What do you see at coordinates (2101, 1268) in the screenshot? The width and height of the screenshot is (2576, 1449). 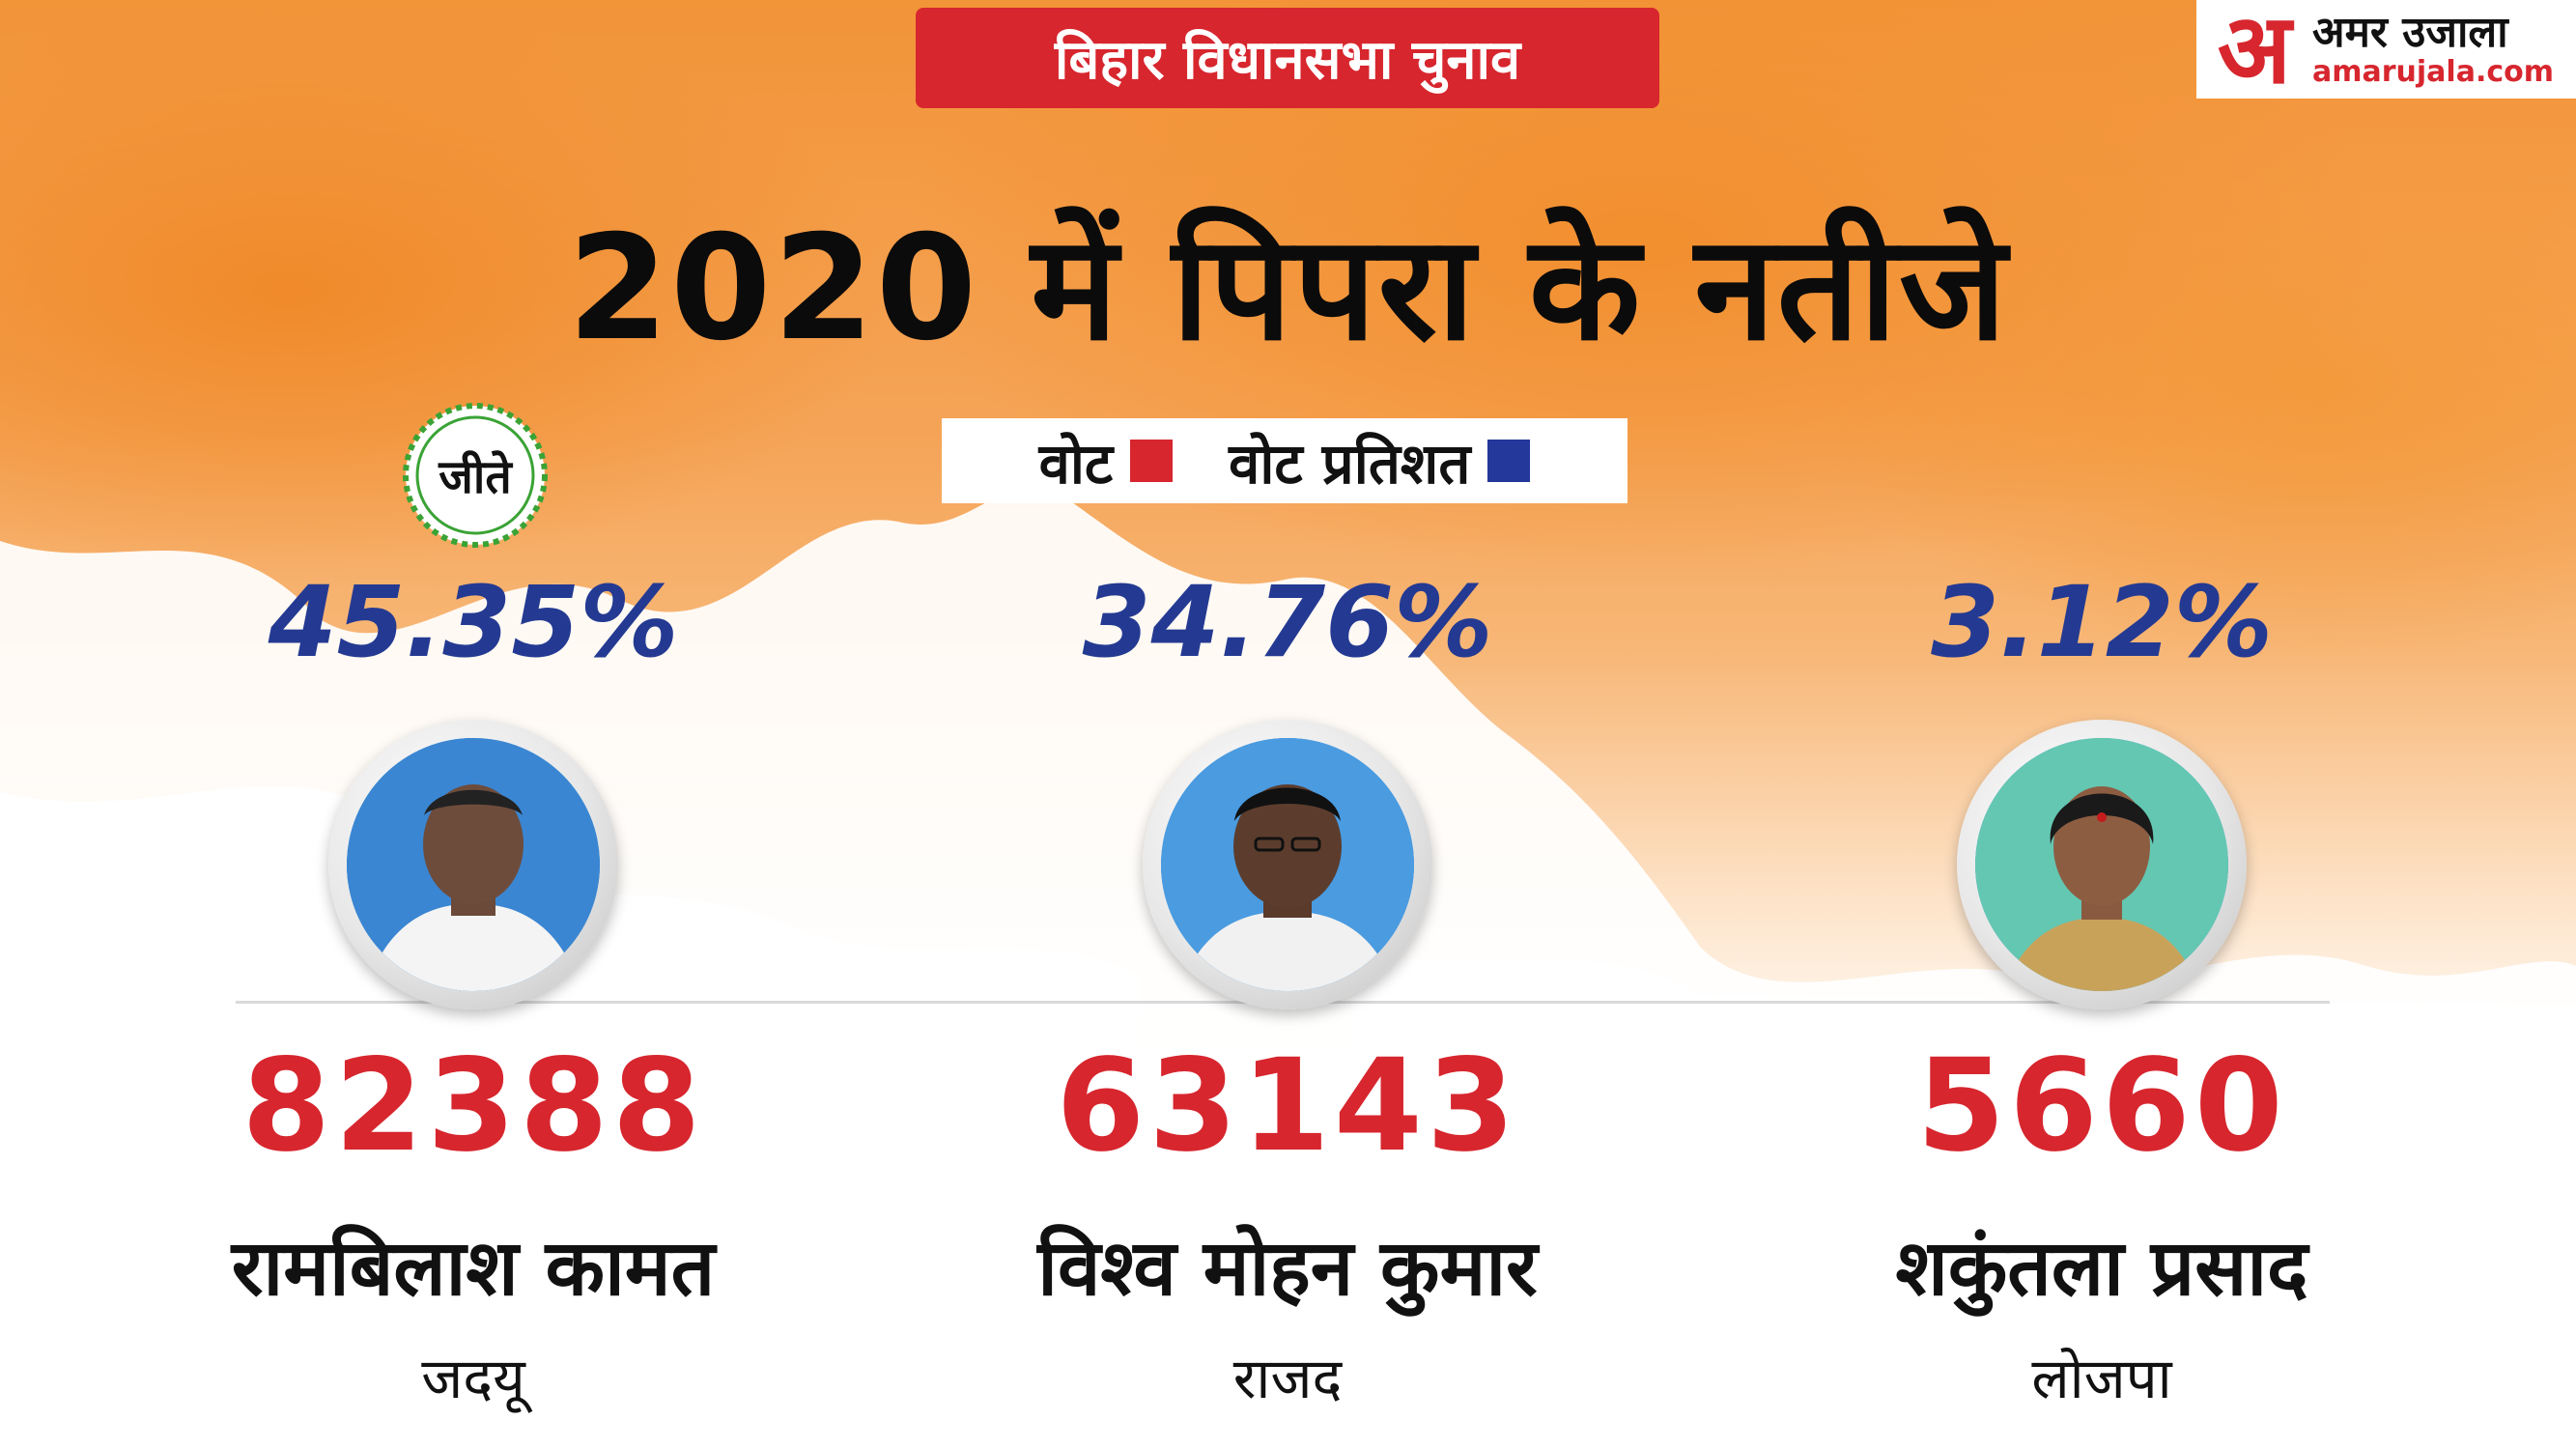 I see `candidate-name: शकुंतला प्रसाद` at bounding box center [2101, 1268].